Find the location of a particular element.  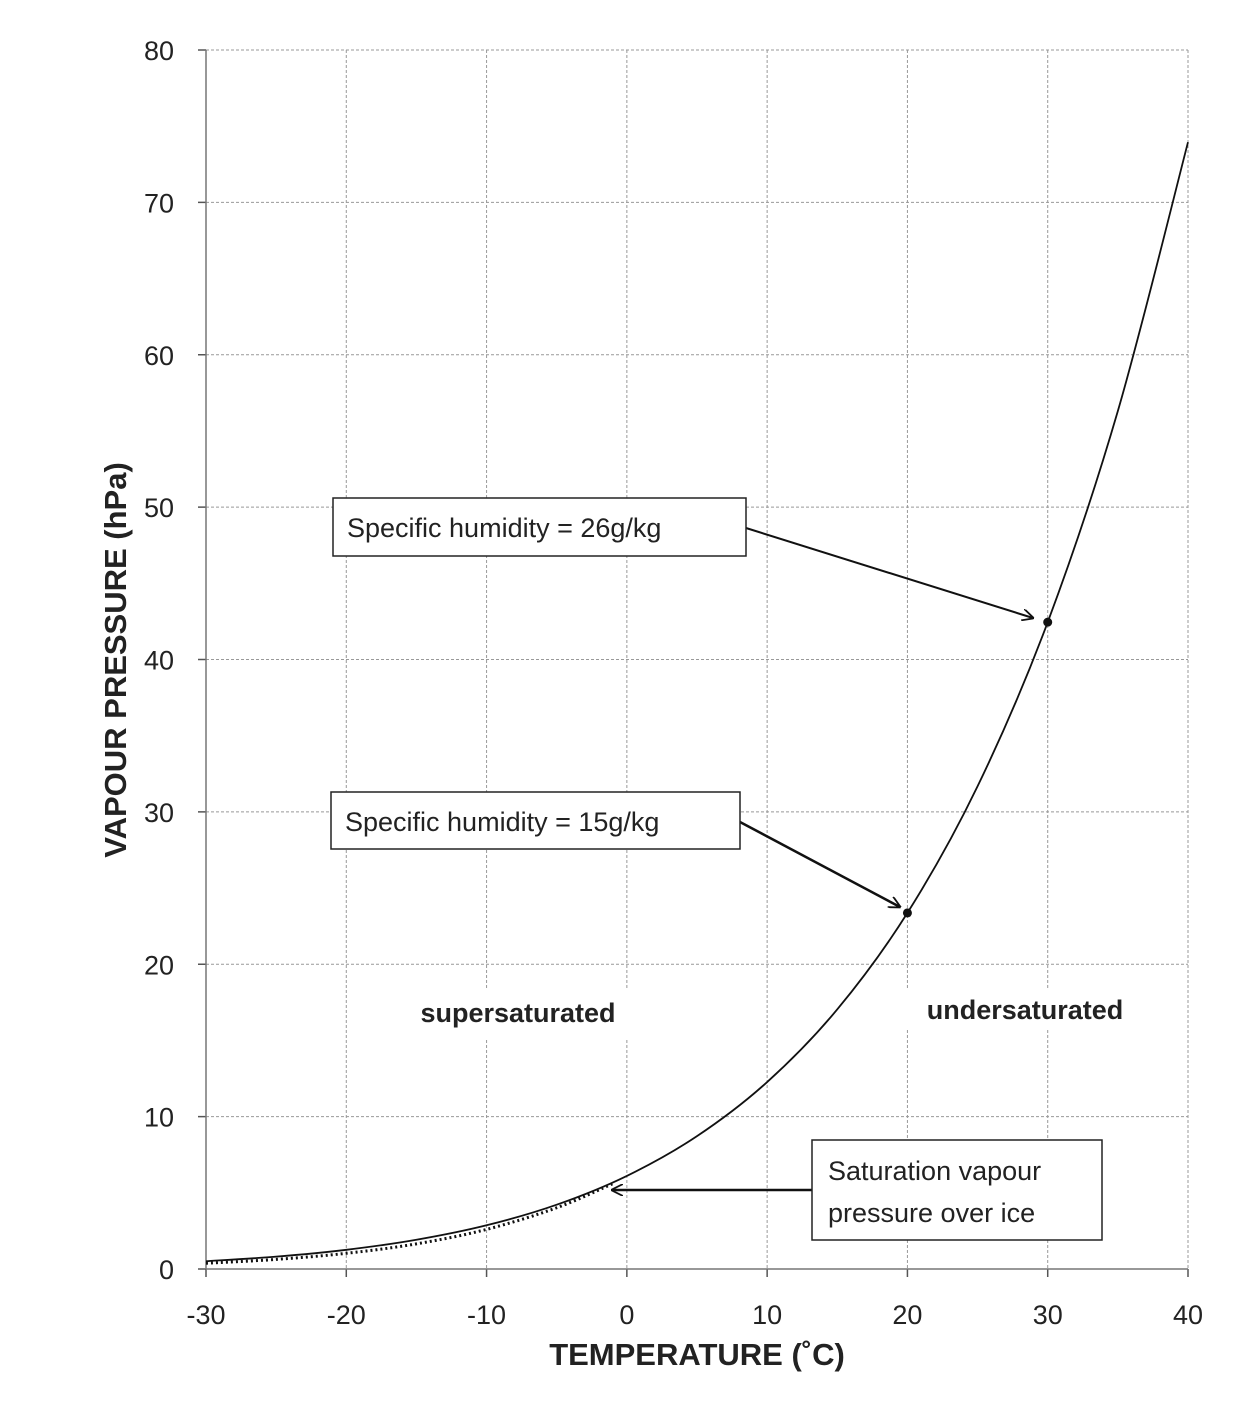

undersaturated-label-bg is located at coordinates (1026, 1009).